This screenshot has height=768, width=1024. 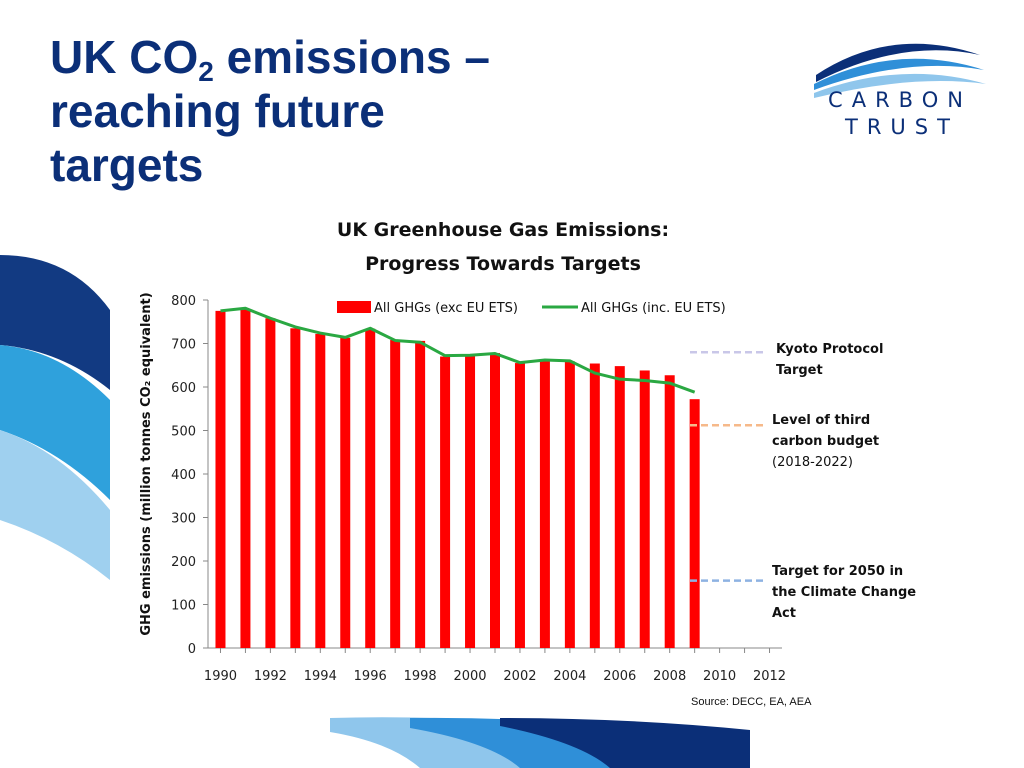 I want to click on legend-label-line: All GHGs (inc. EU ETS), so click(x=653, y=308).